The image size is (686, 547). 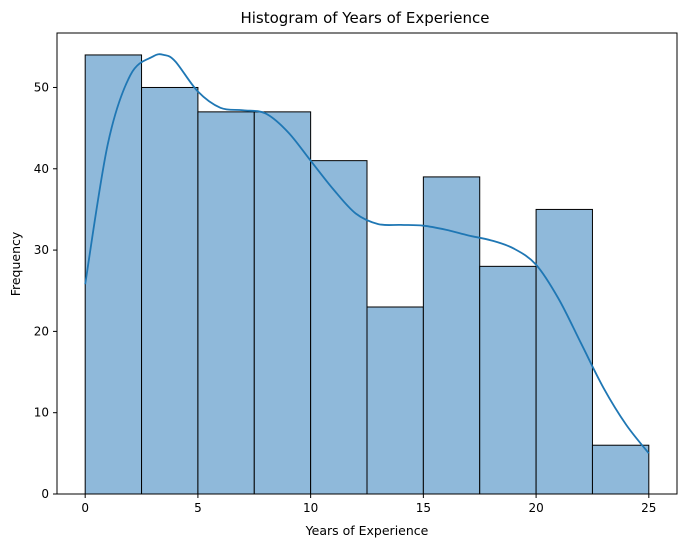 I want to click on x-tick-label: 15, so click(x=423, y=508).